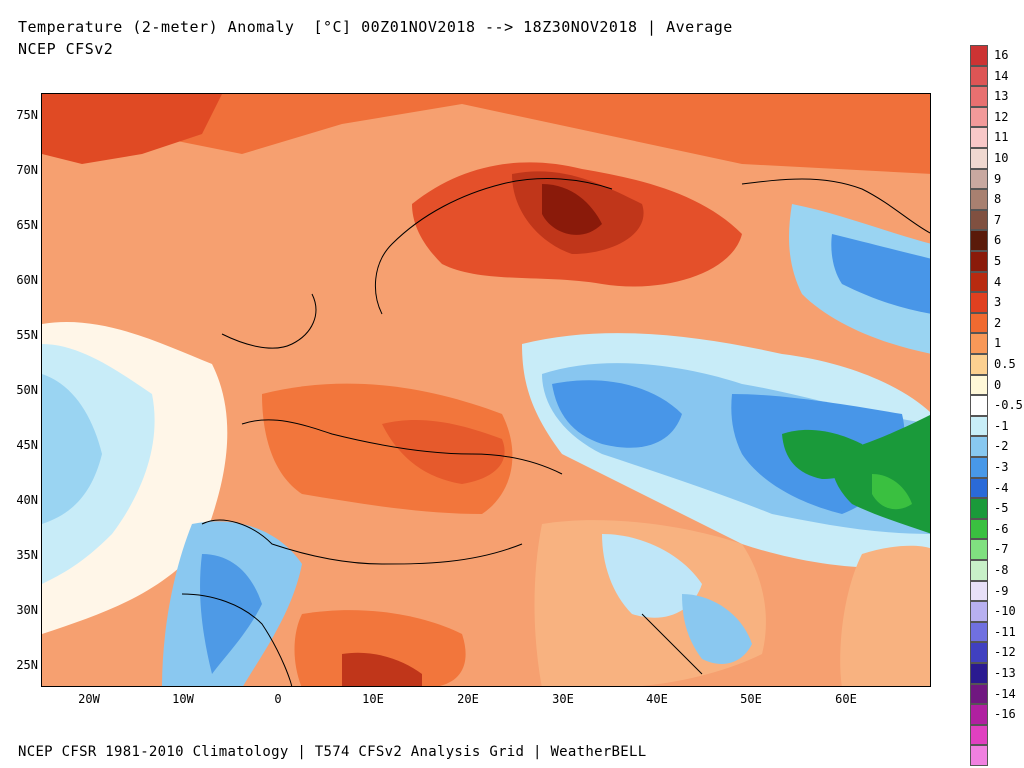  I want to click on colorbar-label: 7, so click(998, 219).